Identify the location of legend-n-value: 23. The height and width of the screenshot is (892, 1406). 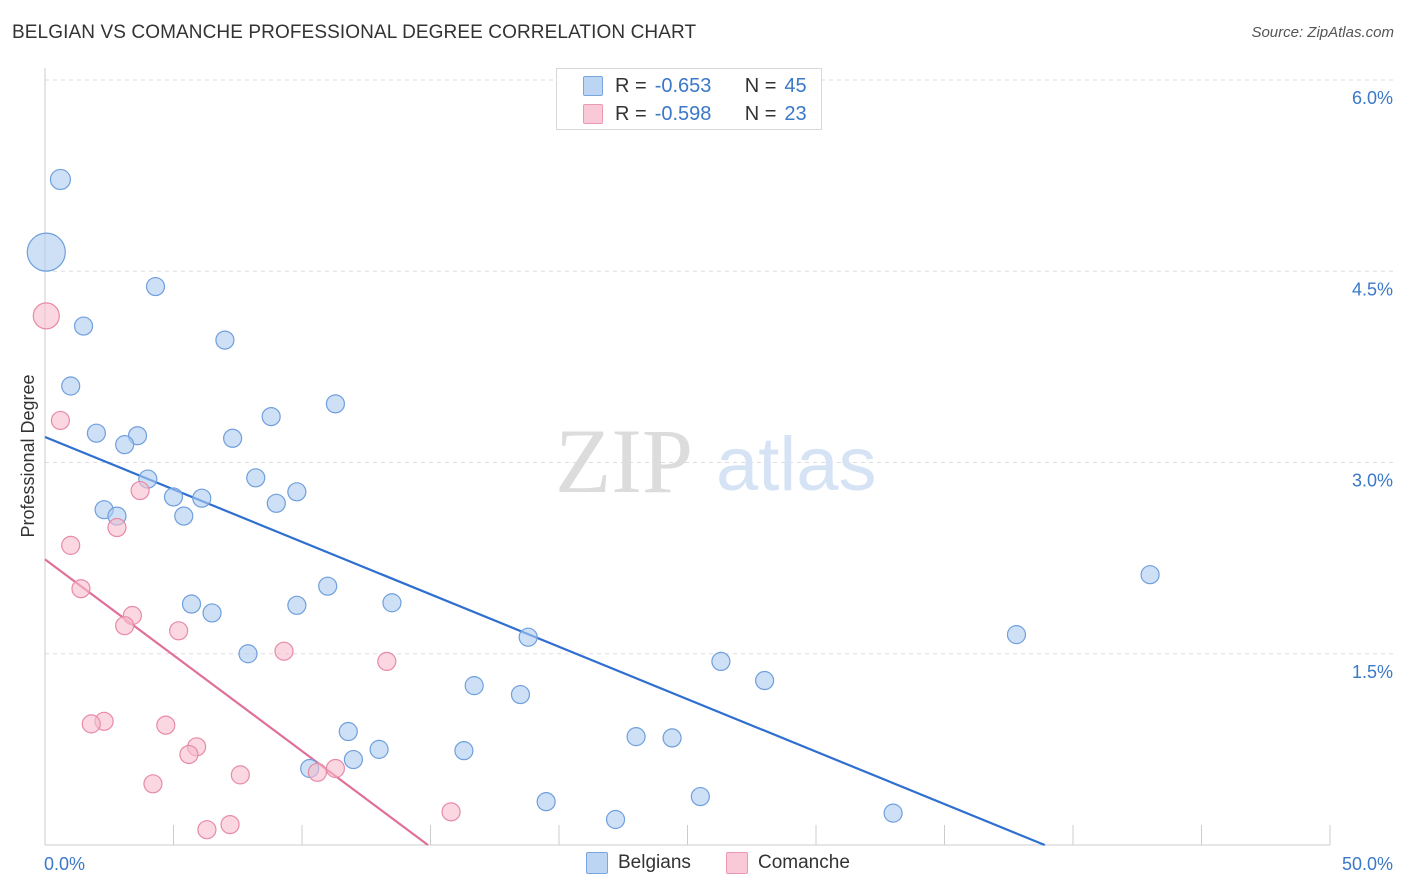
(795, 113).